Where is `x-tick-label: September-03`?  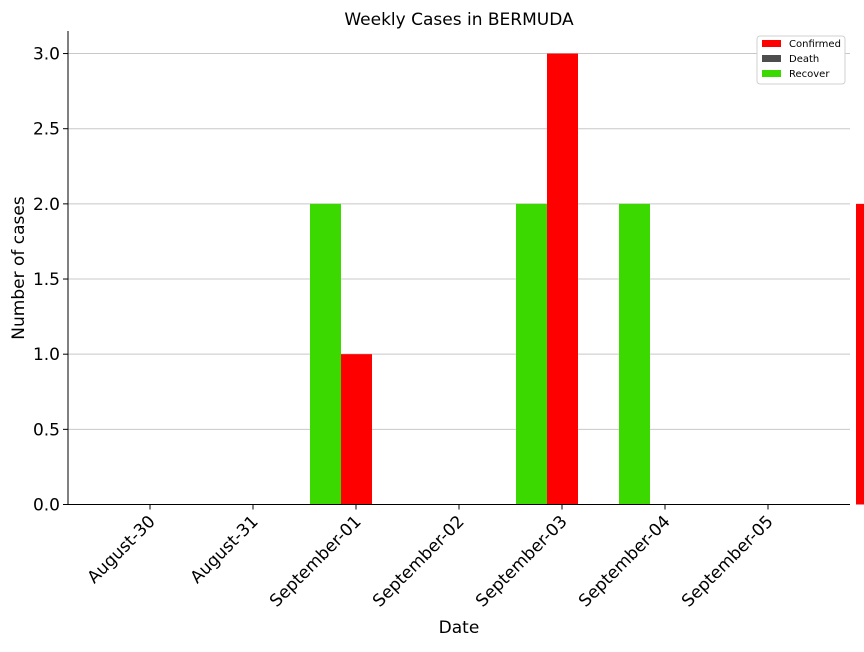 x-tick-label: September-03 is located at coordinates (521, 561).